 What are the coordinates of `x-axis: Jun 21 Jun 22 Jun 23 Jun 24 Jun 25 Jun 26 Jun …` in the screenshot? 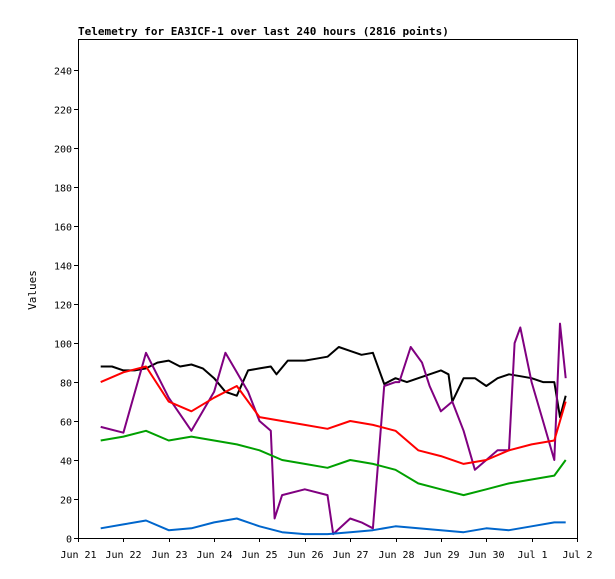 It's located at (326, 549).